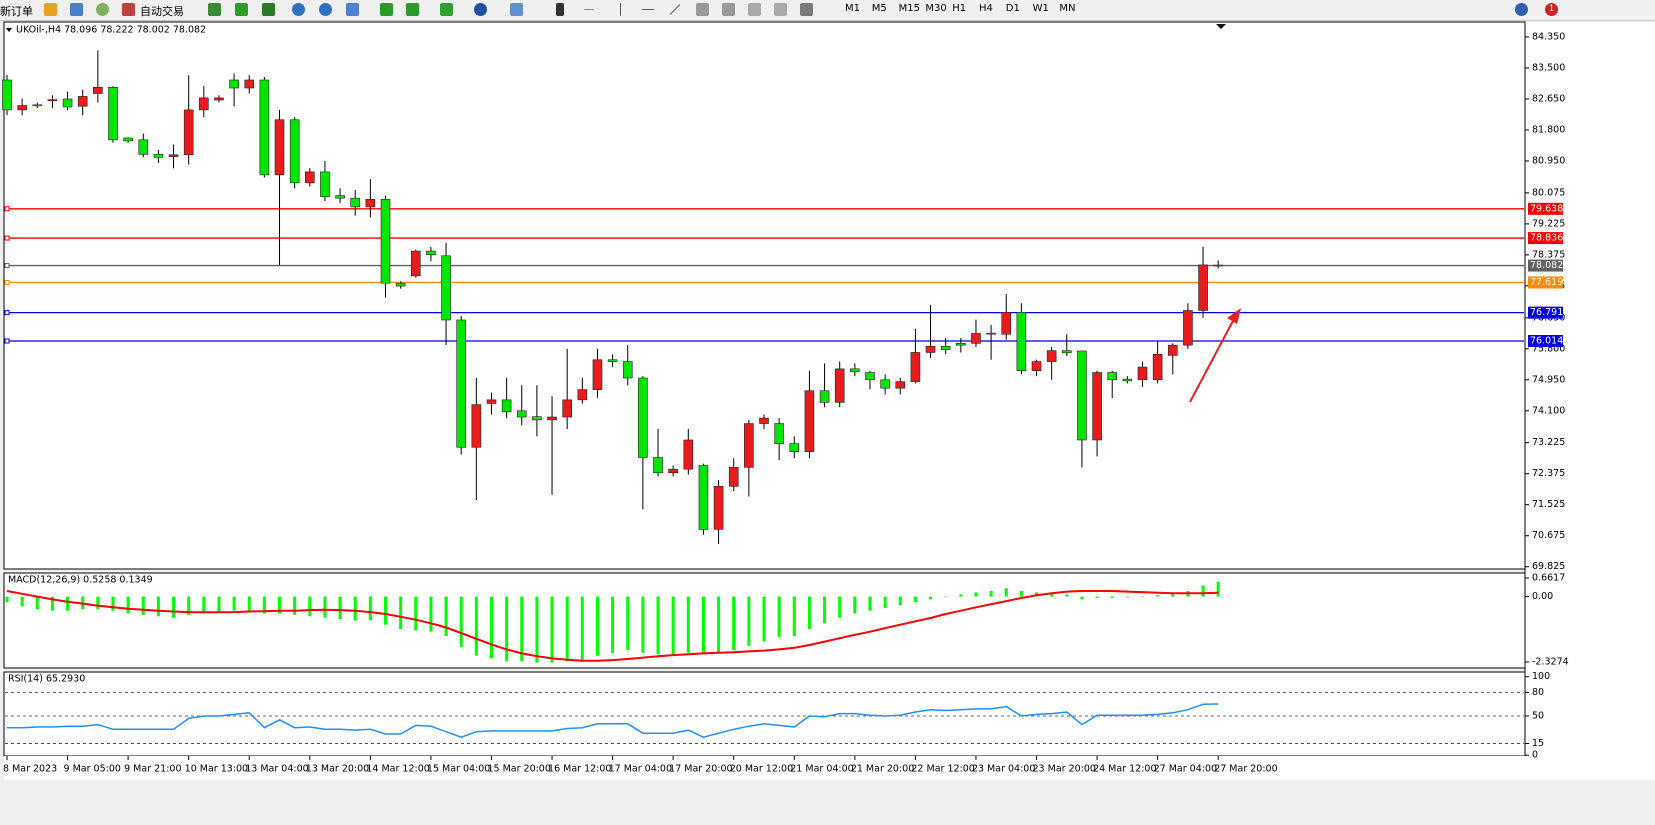 The width and height of the screenshot is (1655, 825). Describe the element at coordinates (959, 8) in the screenshot. I see `timeframe-button: H1` at that location.